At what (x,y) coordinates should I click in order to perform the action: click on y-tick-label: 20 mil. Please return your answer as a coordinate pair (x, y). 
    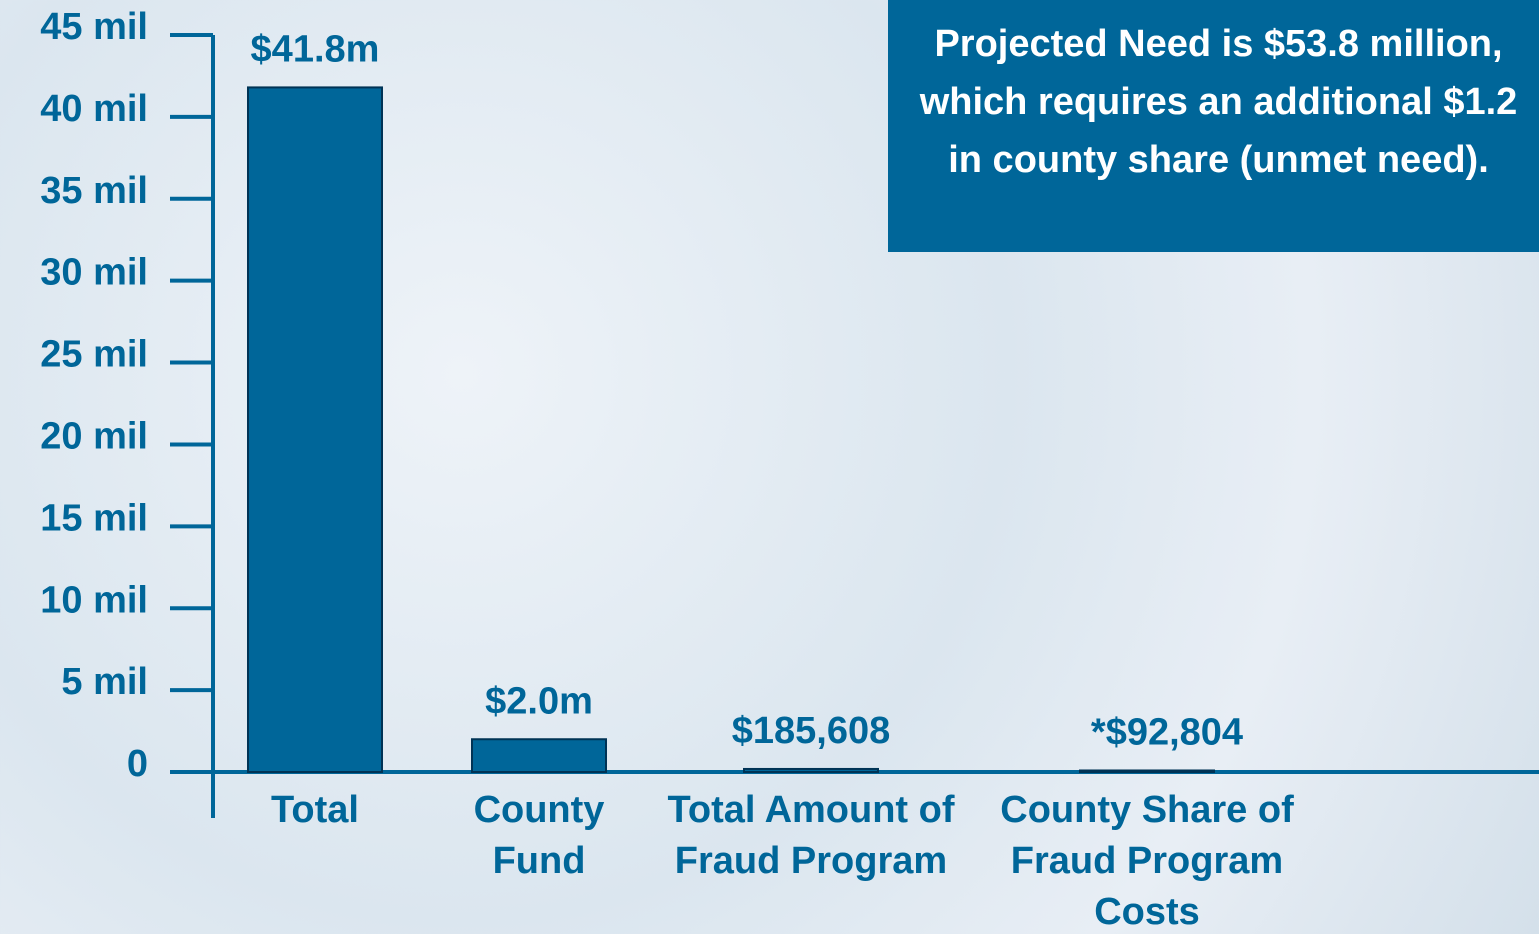
    Looking at the image, I should click on (94, 436).